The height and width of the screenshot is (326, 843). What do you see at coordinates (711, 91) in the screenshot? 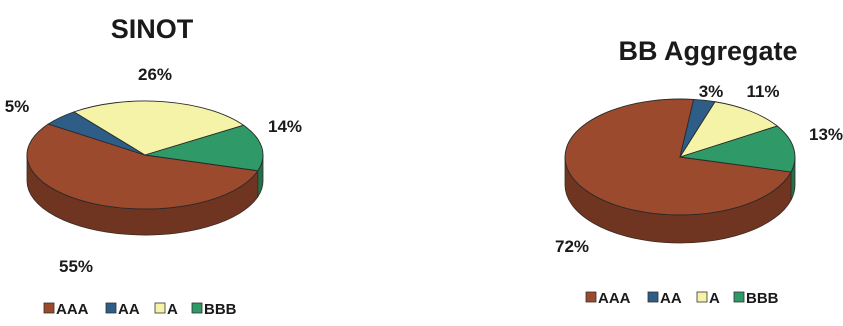
I see `data-label-aa: 3%` at bounding box center [711, 91].